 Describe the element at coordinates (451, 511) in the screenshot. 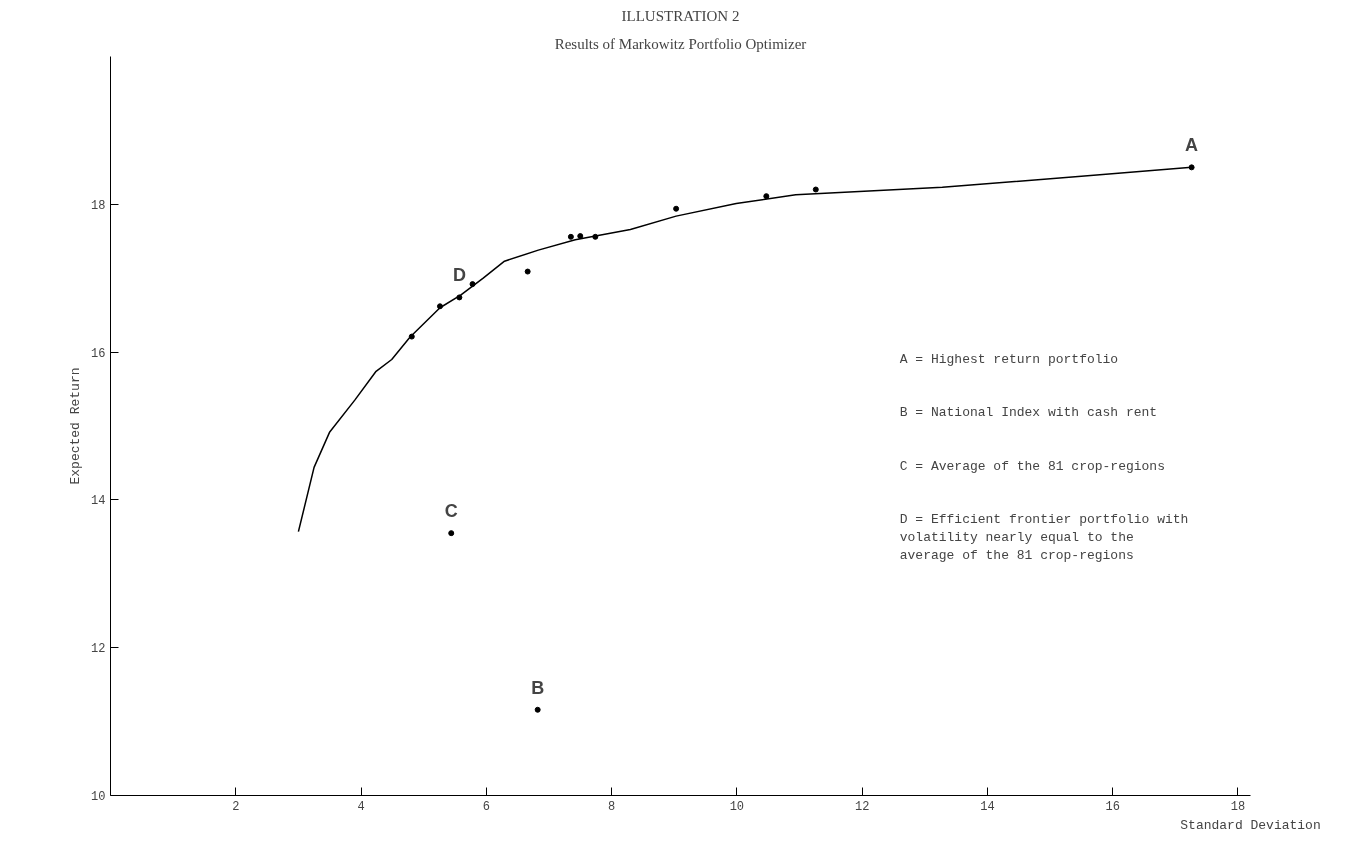

I see `annotation: C` at that location.